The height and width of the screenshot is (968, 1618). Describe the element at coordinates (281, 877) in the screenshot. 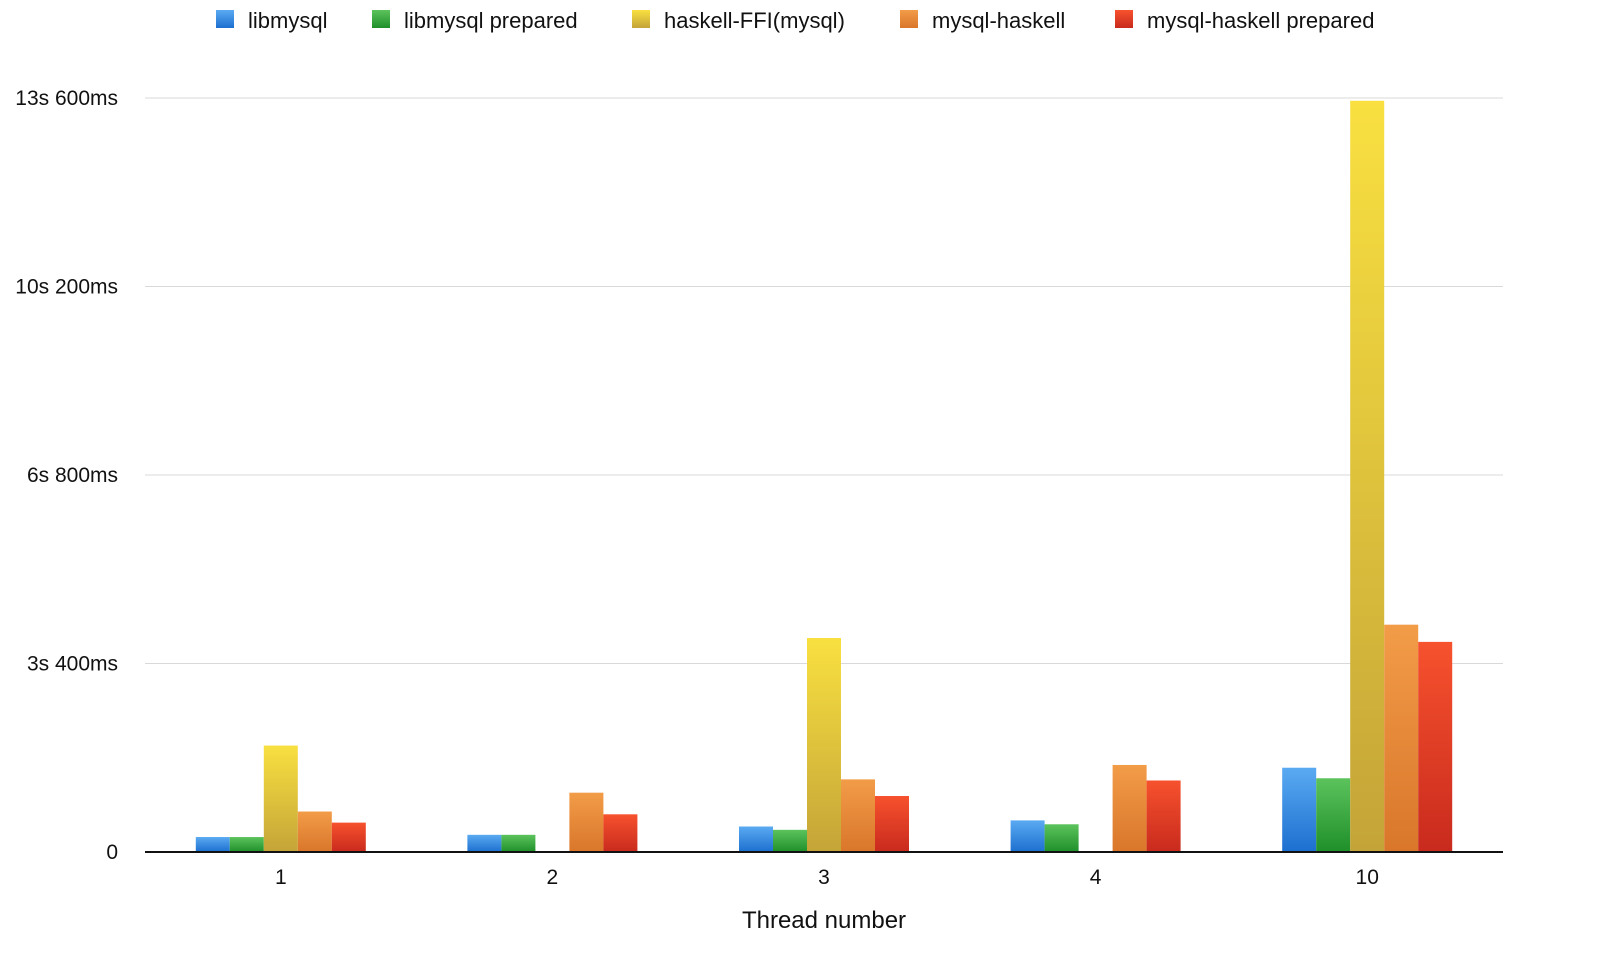

I see `x-tick-label: 1` at that location.